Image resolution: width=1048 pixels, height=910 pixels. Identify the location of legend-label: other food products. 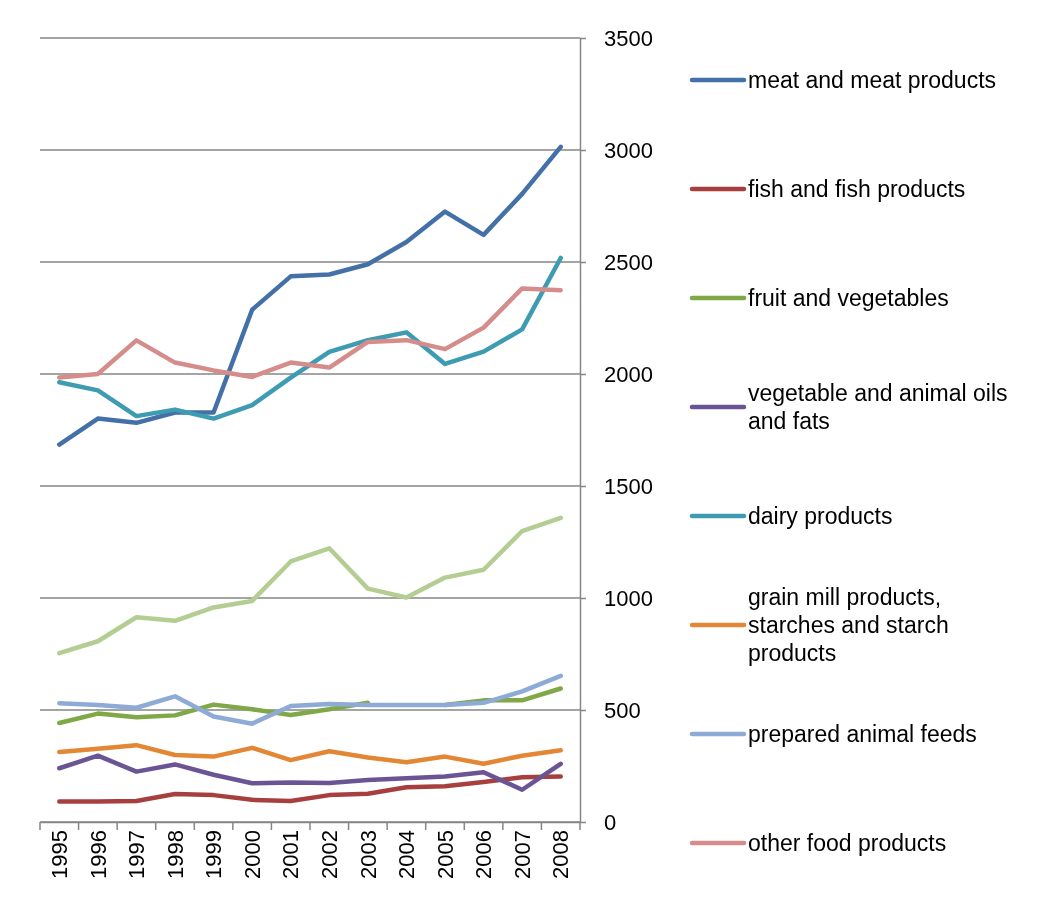
(847, 843).